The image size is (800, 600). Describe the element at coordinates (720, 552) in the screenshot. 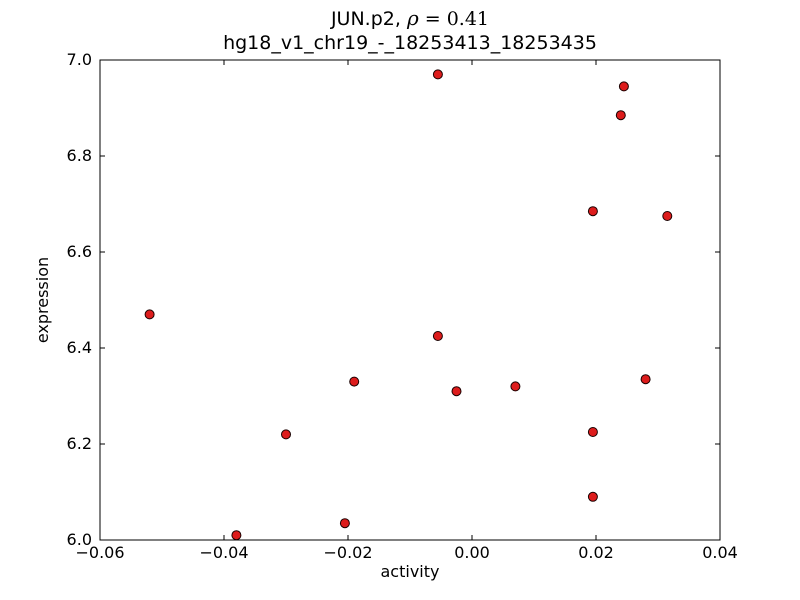

I see `x-tick-label: 0.04` at that location.